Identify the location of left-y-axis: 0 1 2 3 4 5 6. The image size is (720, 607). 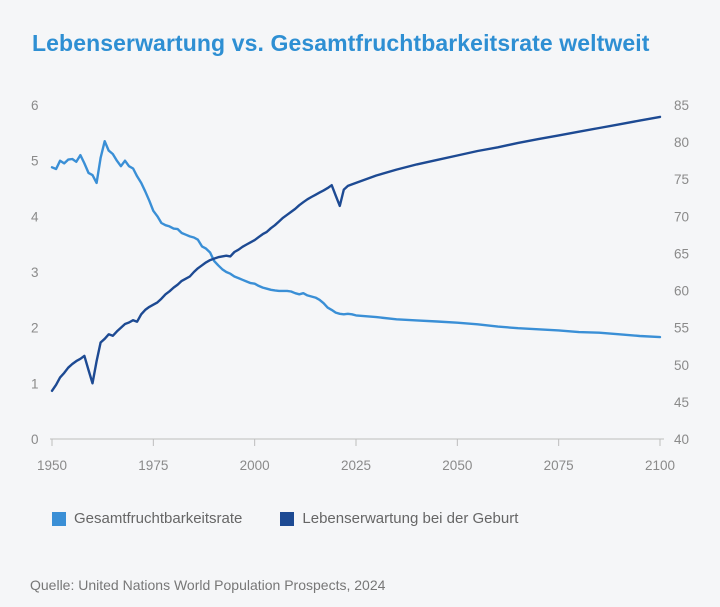
(35, 272).